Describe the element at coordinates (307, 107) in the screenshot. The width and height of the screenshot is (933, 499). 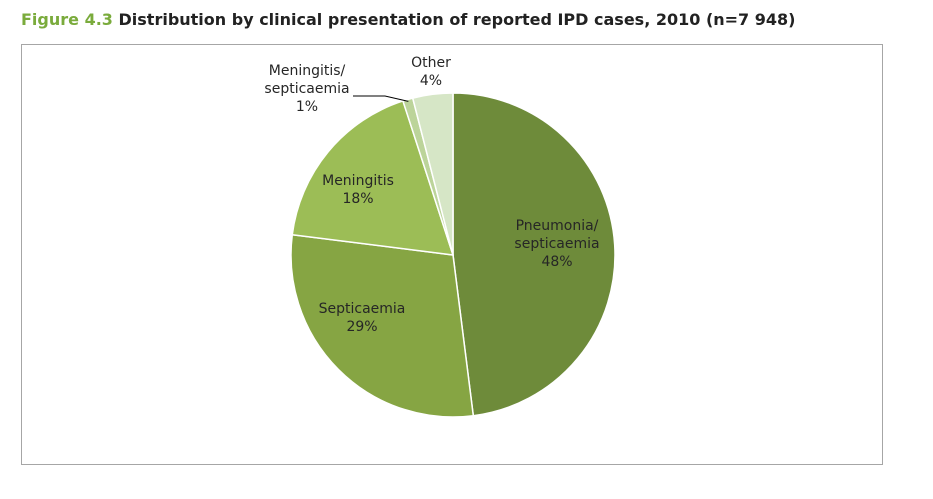
I see `slice-value-label: 1%` at that location.